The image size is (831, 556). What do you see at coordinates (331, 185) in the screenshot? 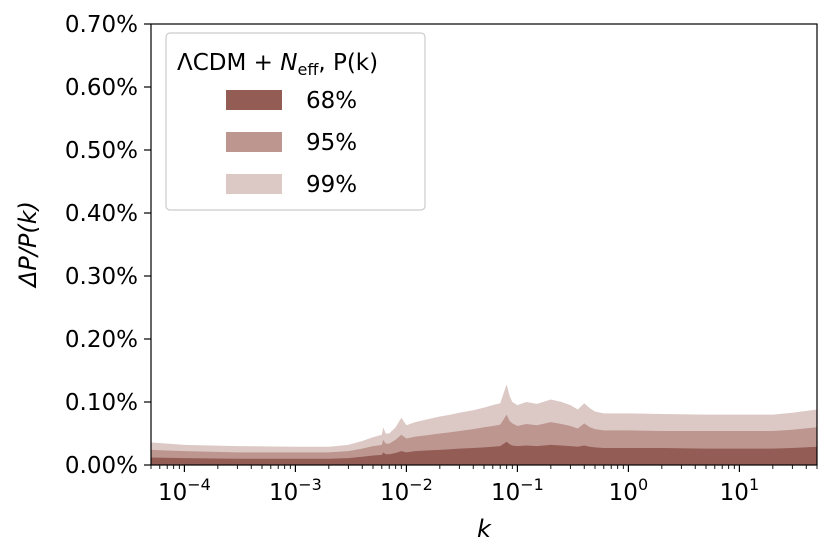
I see `legend-label: 99%` at bounding box center [331, 185].